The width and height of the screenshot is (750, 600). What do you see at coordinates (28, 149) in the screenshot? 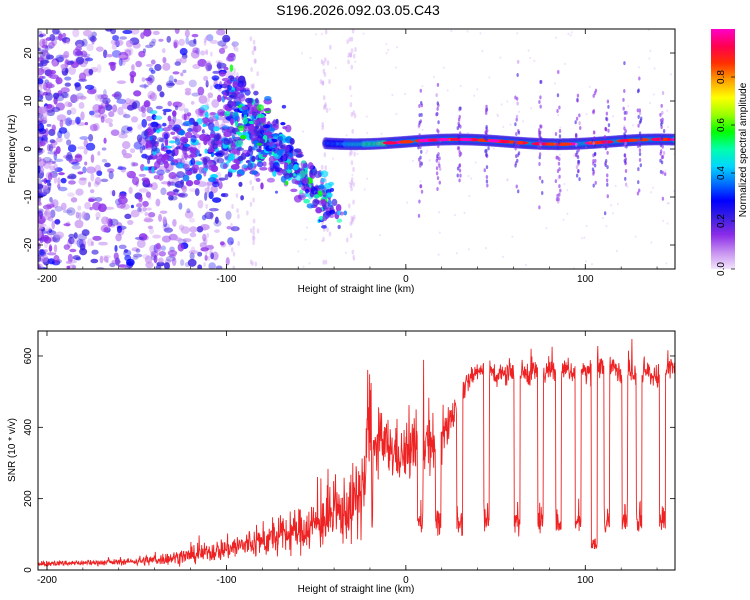
I see `y-tick-label: 0` at bounding box center [28, 149].